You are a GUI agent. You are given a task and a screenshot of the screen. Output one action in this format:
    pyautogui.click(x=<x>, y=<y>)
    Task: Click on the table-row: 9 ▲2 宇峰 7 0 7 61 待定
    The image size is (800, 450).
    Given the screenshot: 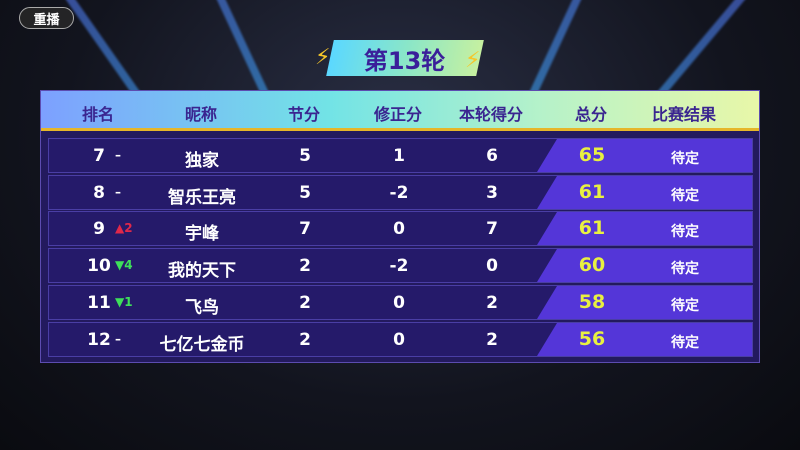 What is the action you would take?
    pyautogui.click(x=400, y=228)
    